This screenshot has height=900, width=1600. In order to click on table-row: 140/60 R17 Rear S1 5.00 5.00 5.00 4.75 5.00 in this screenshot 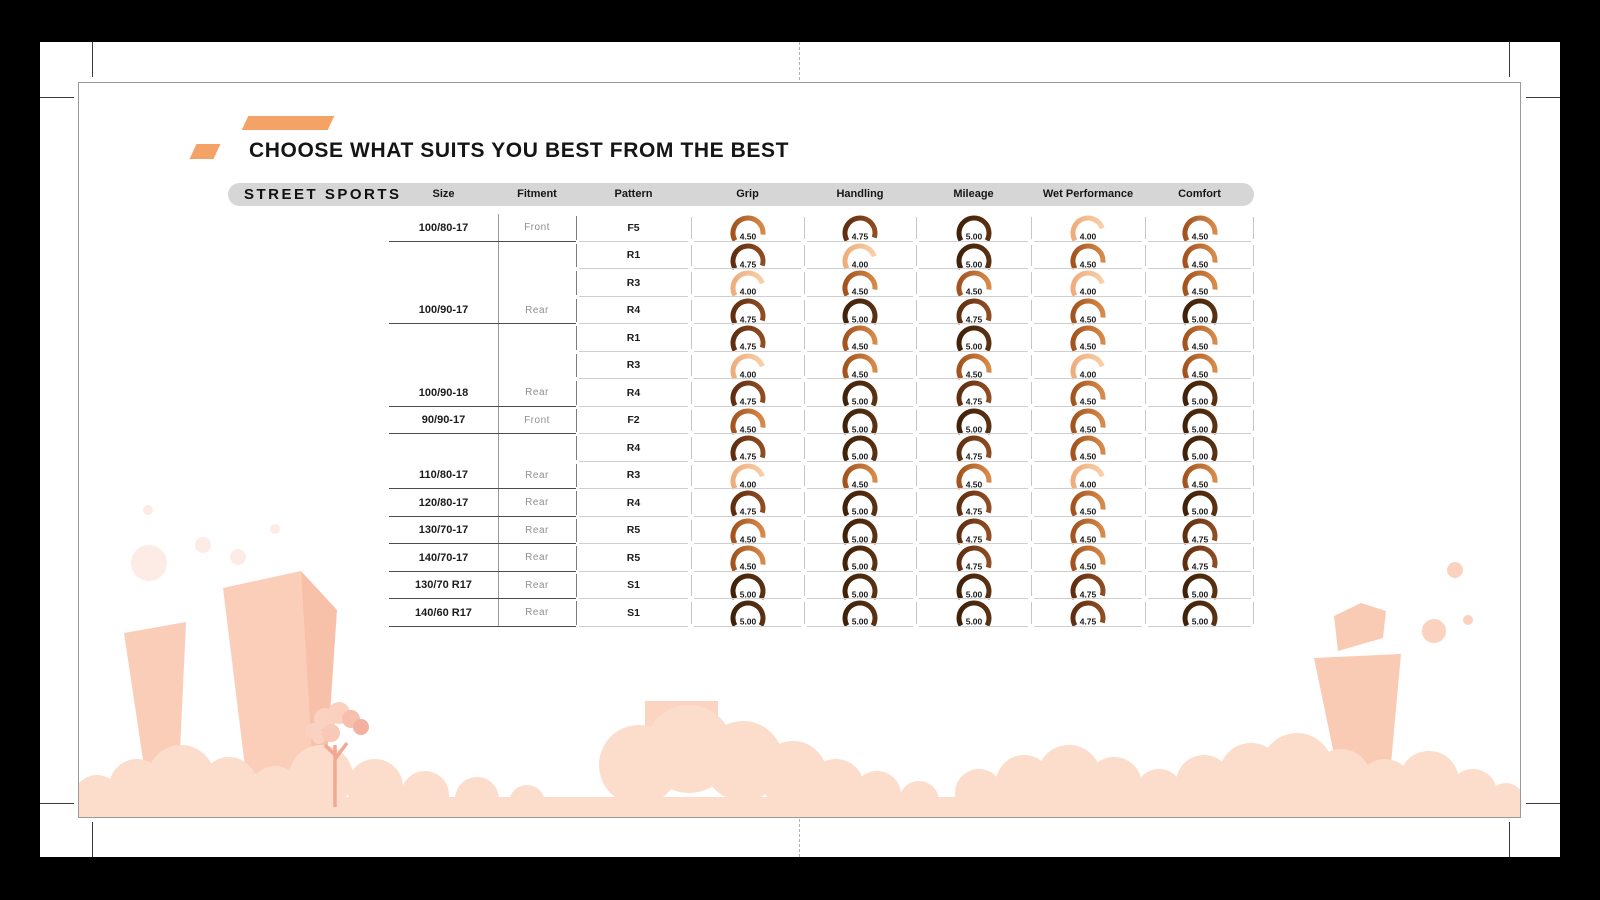, I will do `click(821, 613)`.